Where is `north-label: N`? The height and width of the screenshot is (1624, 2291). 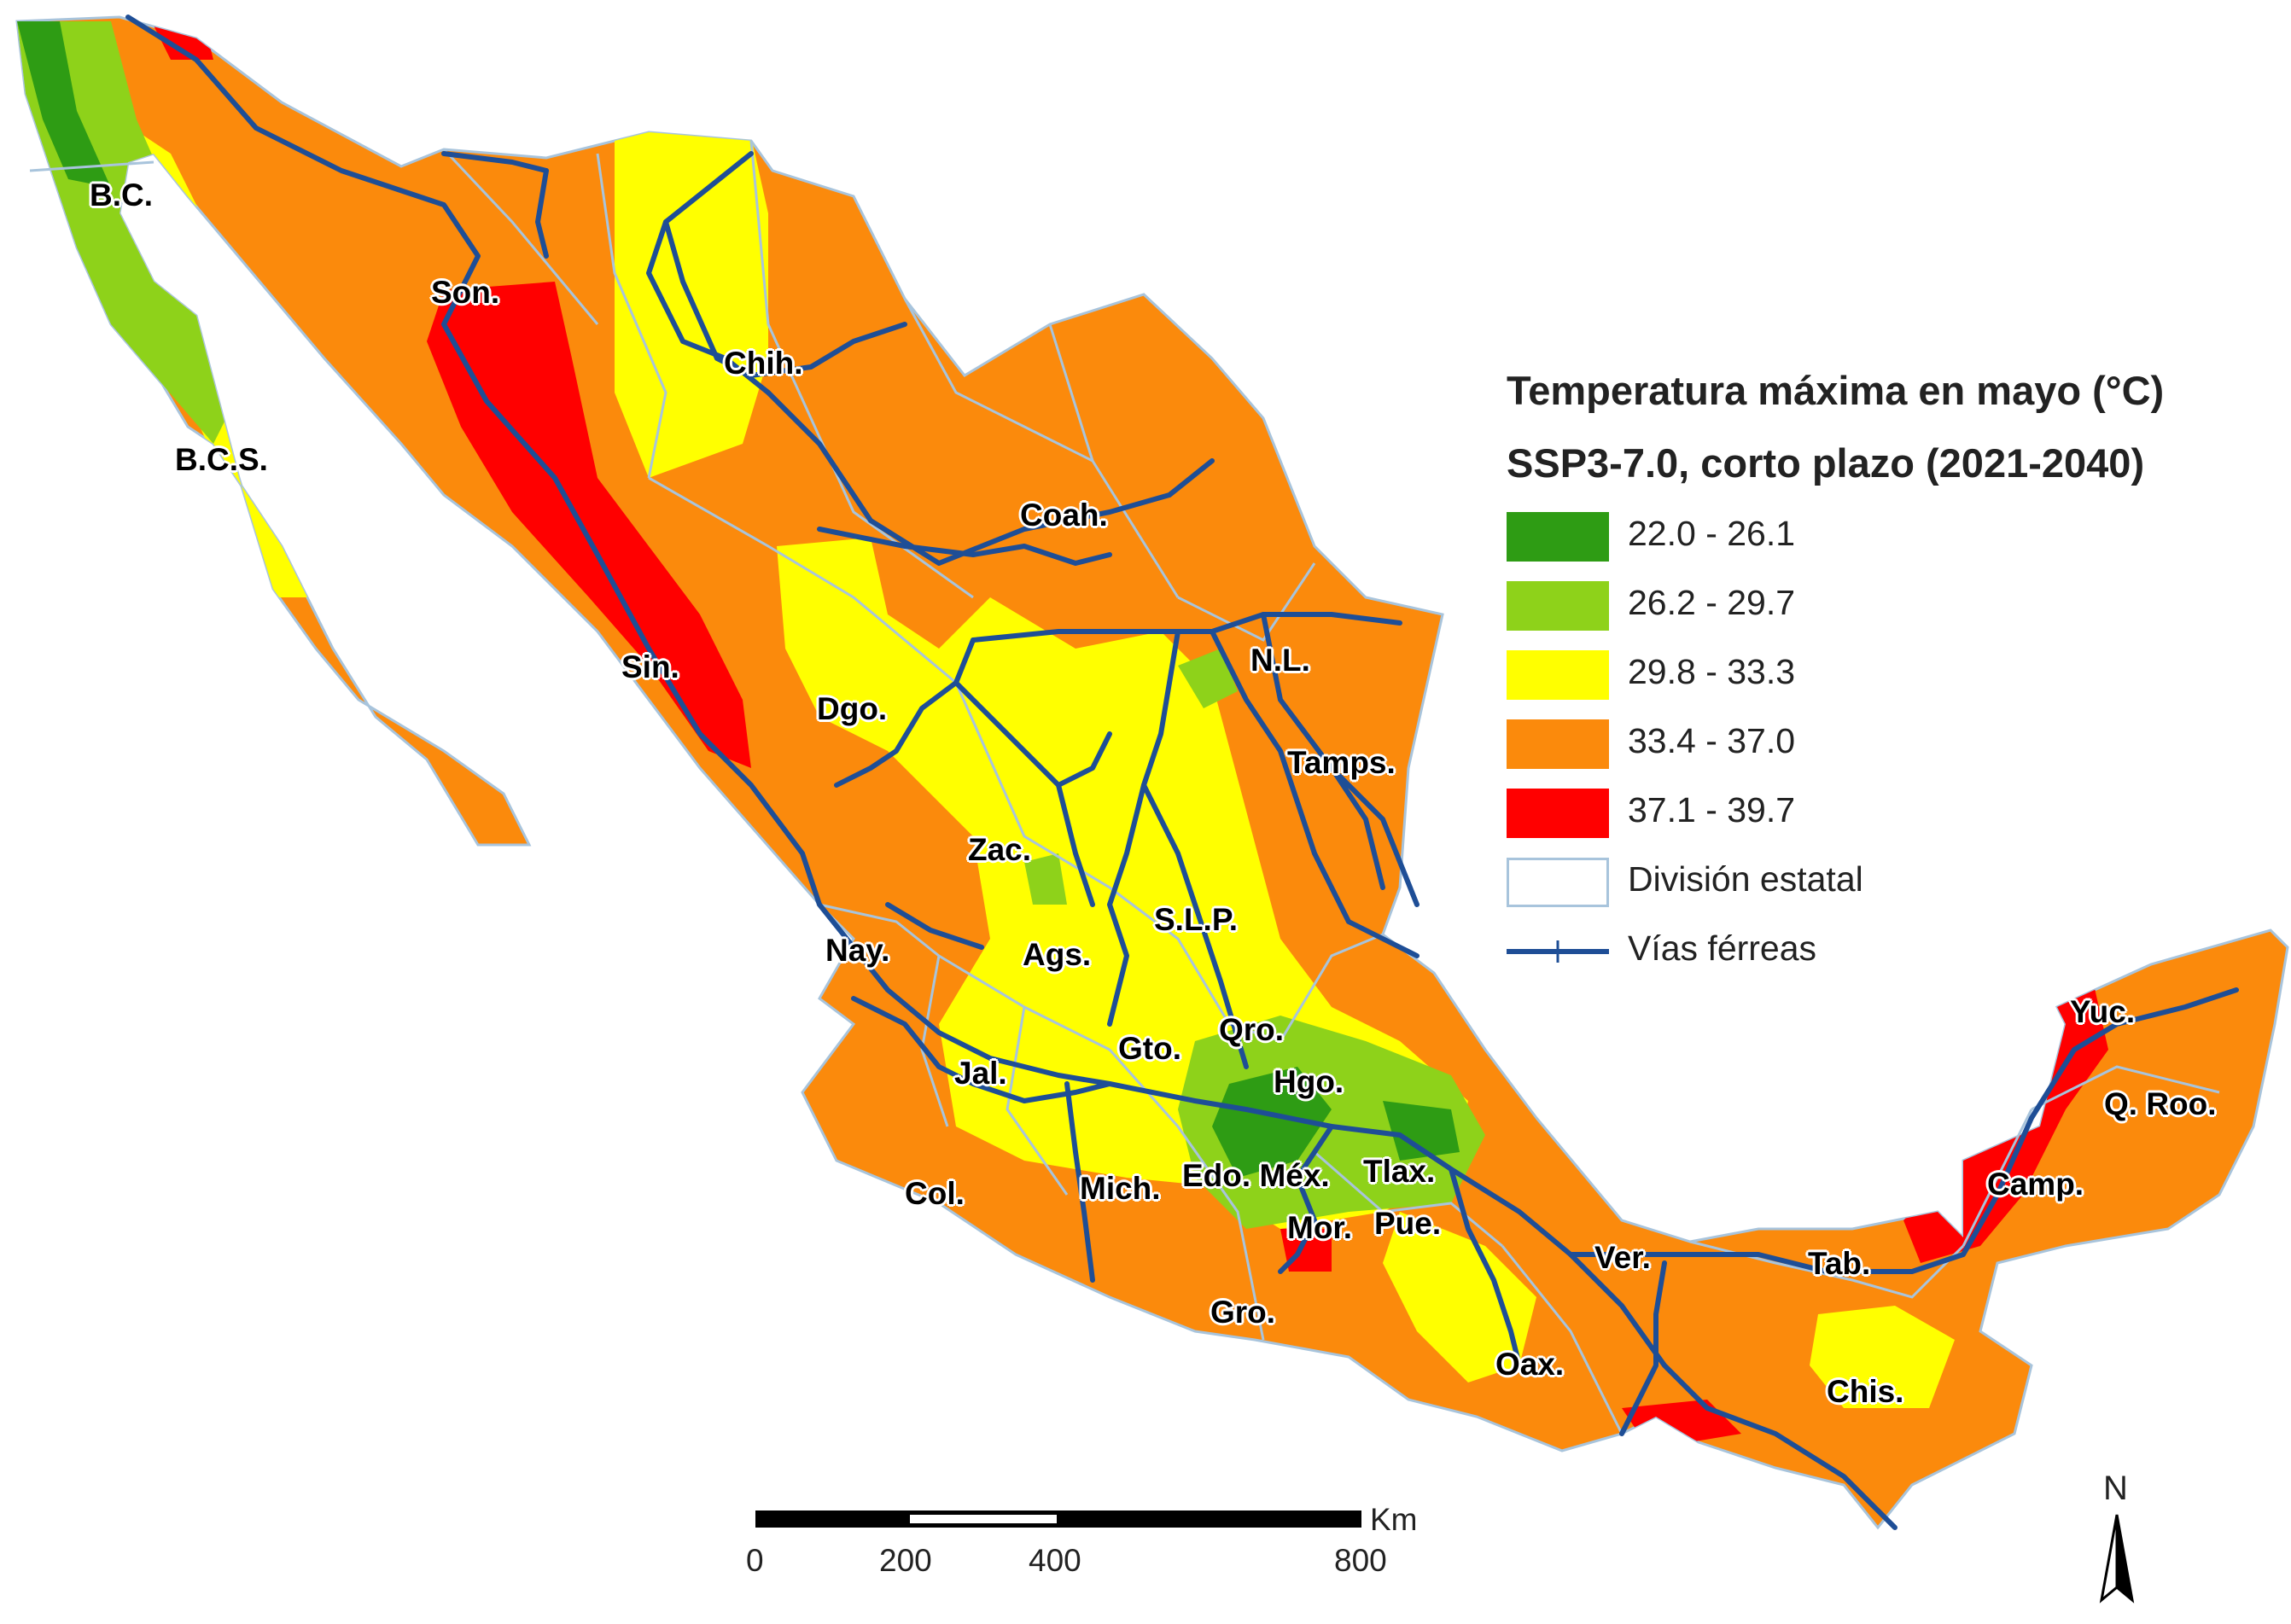 north-label: N is located at coordinates (2115, 1489).